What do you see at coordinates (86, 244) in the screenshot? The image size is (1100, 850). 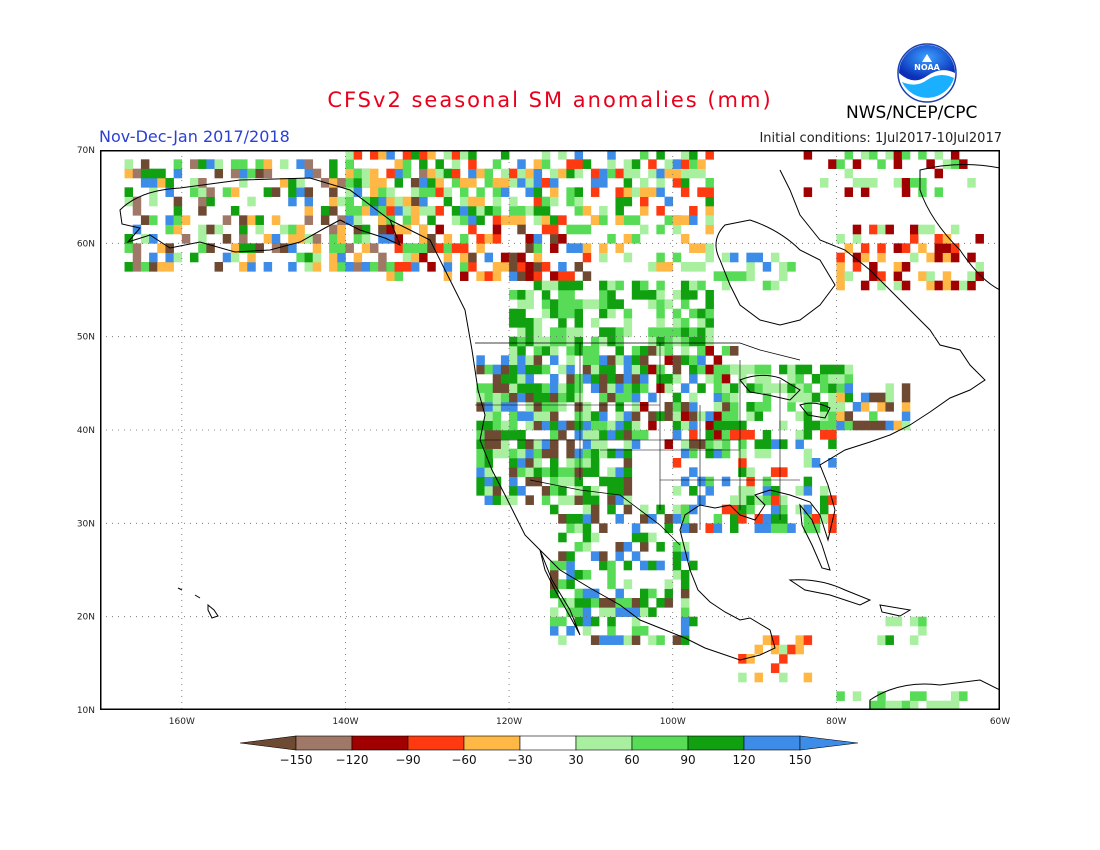 I see `latitude-label: 60N` at bounding box center [86, 244].